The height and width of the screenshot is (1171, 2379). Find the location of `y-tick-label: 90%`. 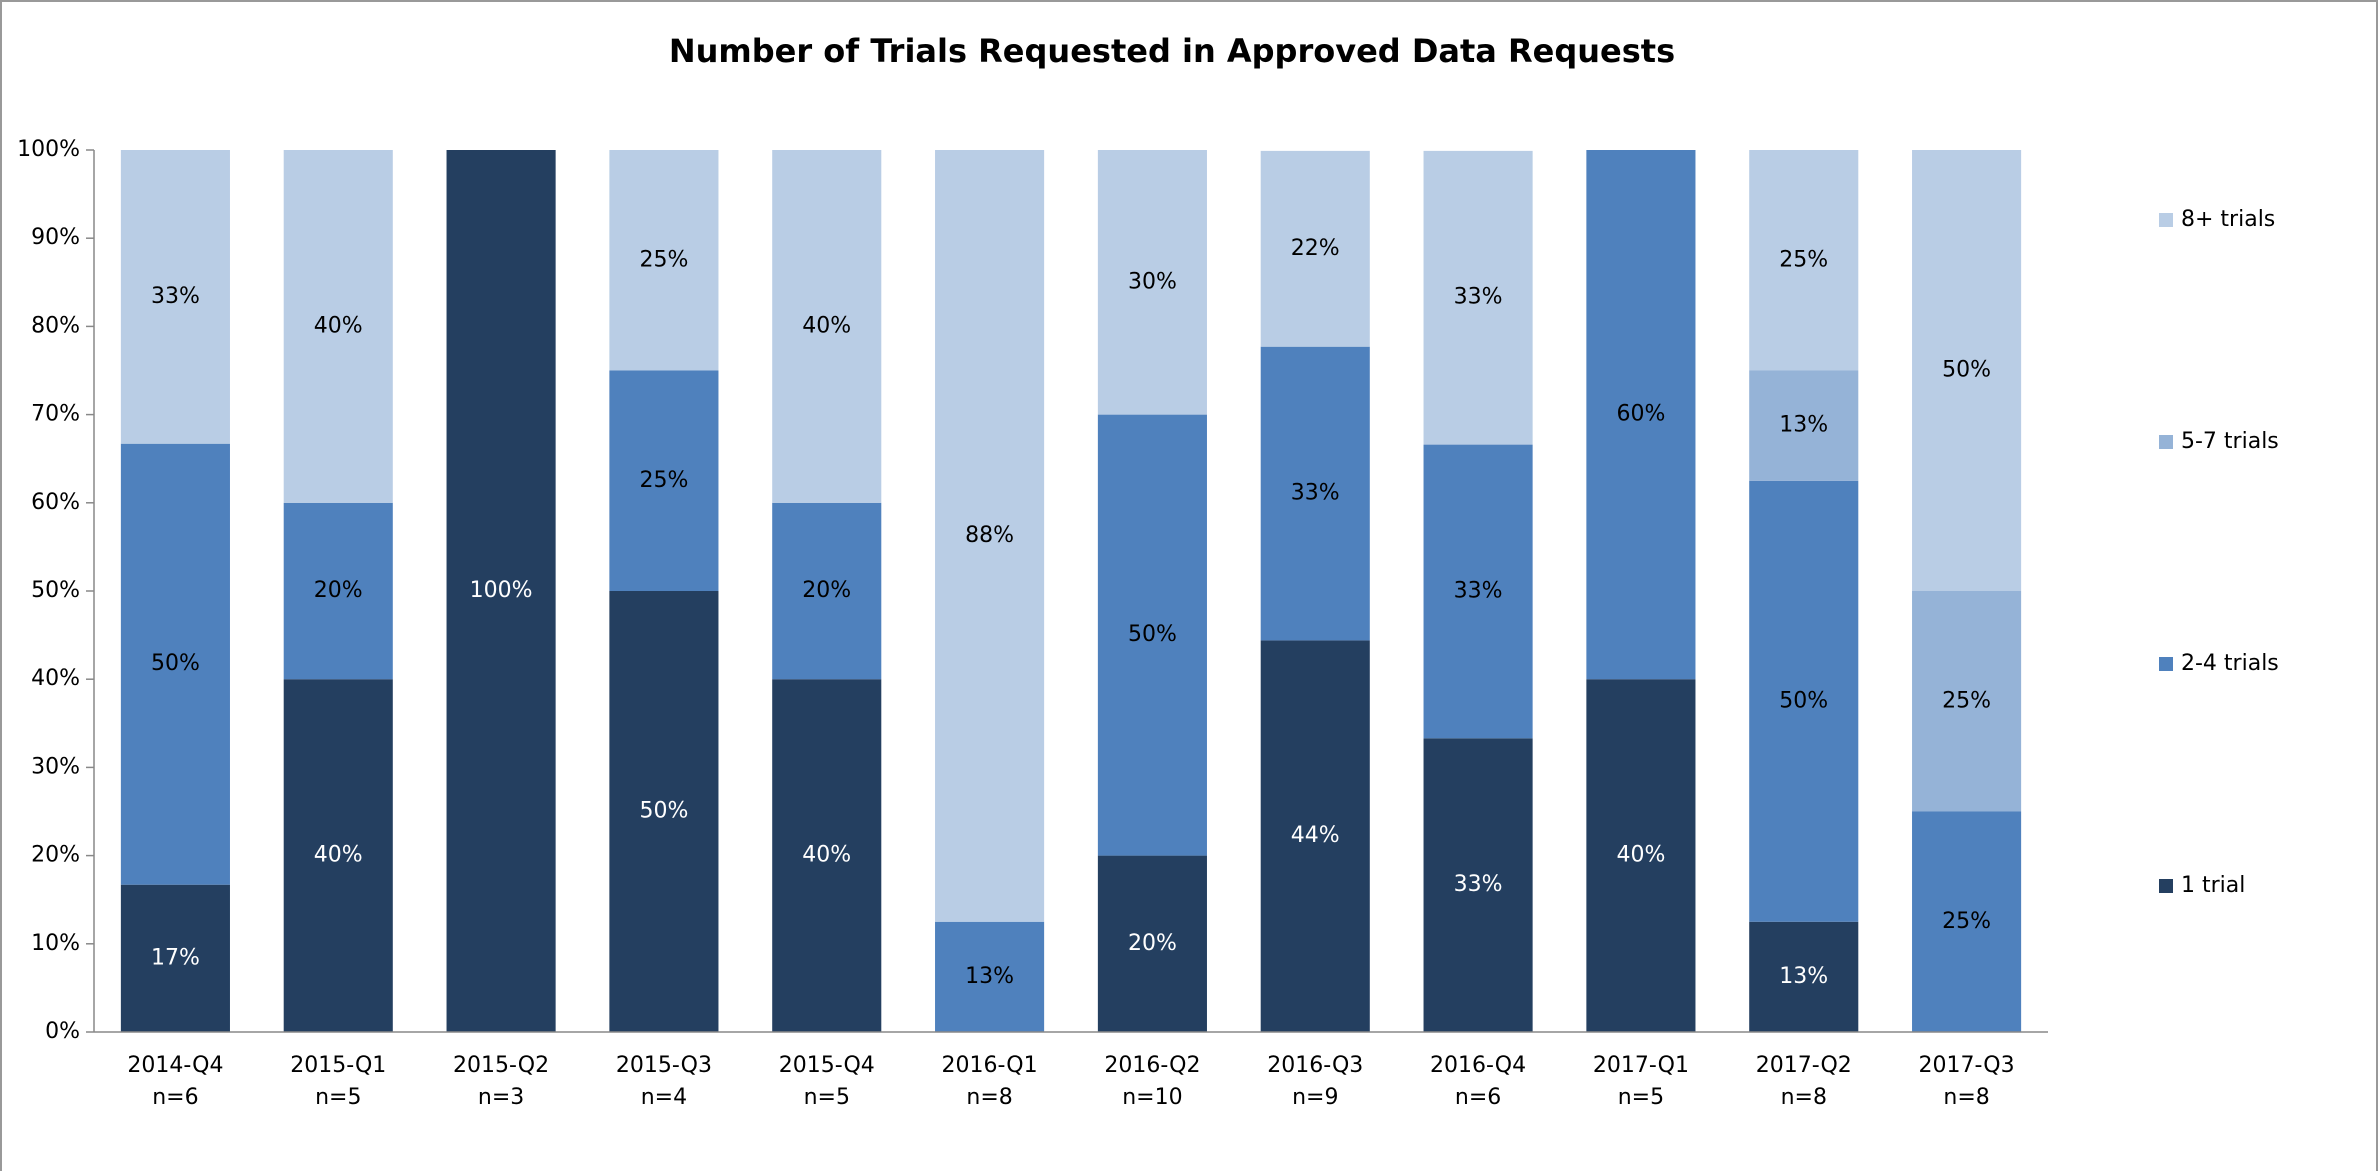

y-tick-label: 90% is located at coordinates (55, 237).